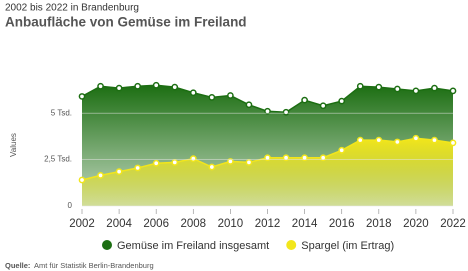 This screenshot has height=271, width=468. What do you see at coordinates (305, 224) in the screenshot?
I see `x-tick-label: 2014` at bounding box center [305, 224].